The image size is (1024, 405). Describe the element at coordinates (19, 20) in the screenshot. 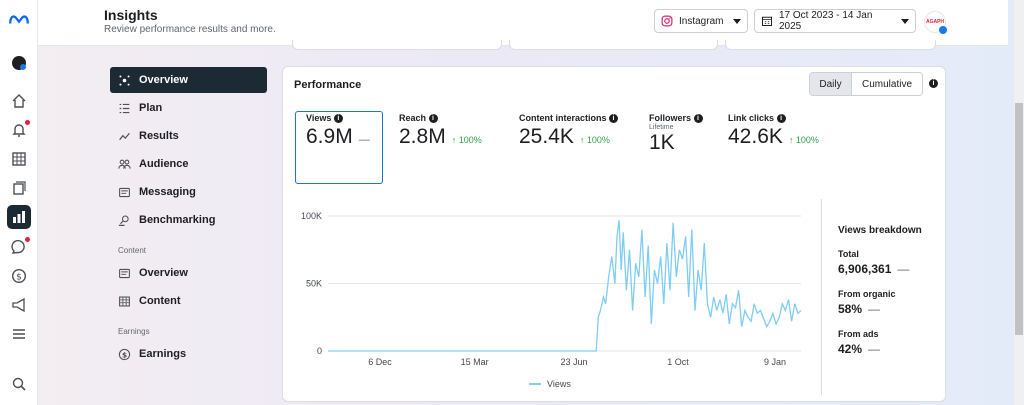

I see `meta-logo-icon` at that location.